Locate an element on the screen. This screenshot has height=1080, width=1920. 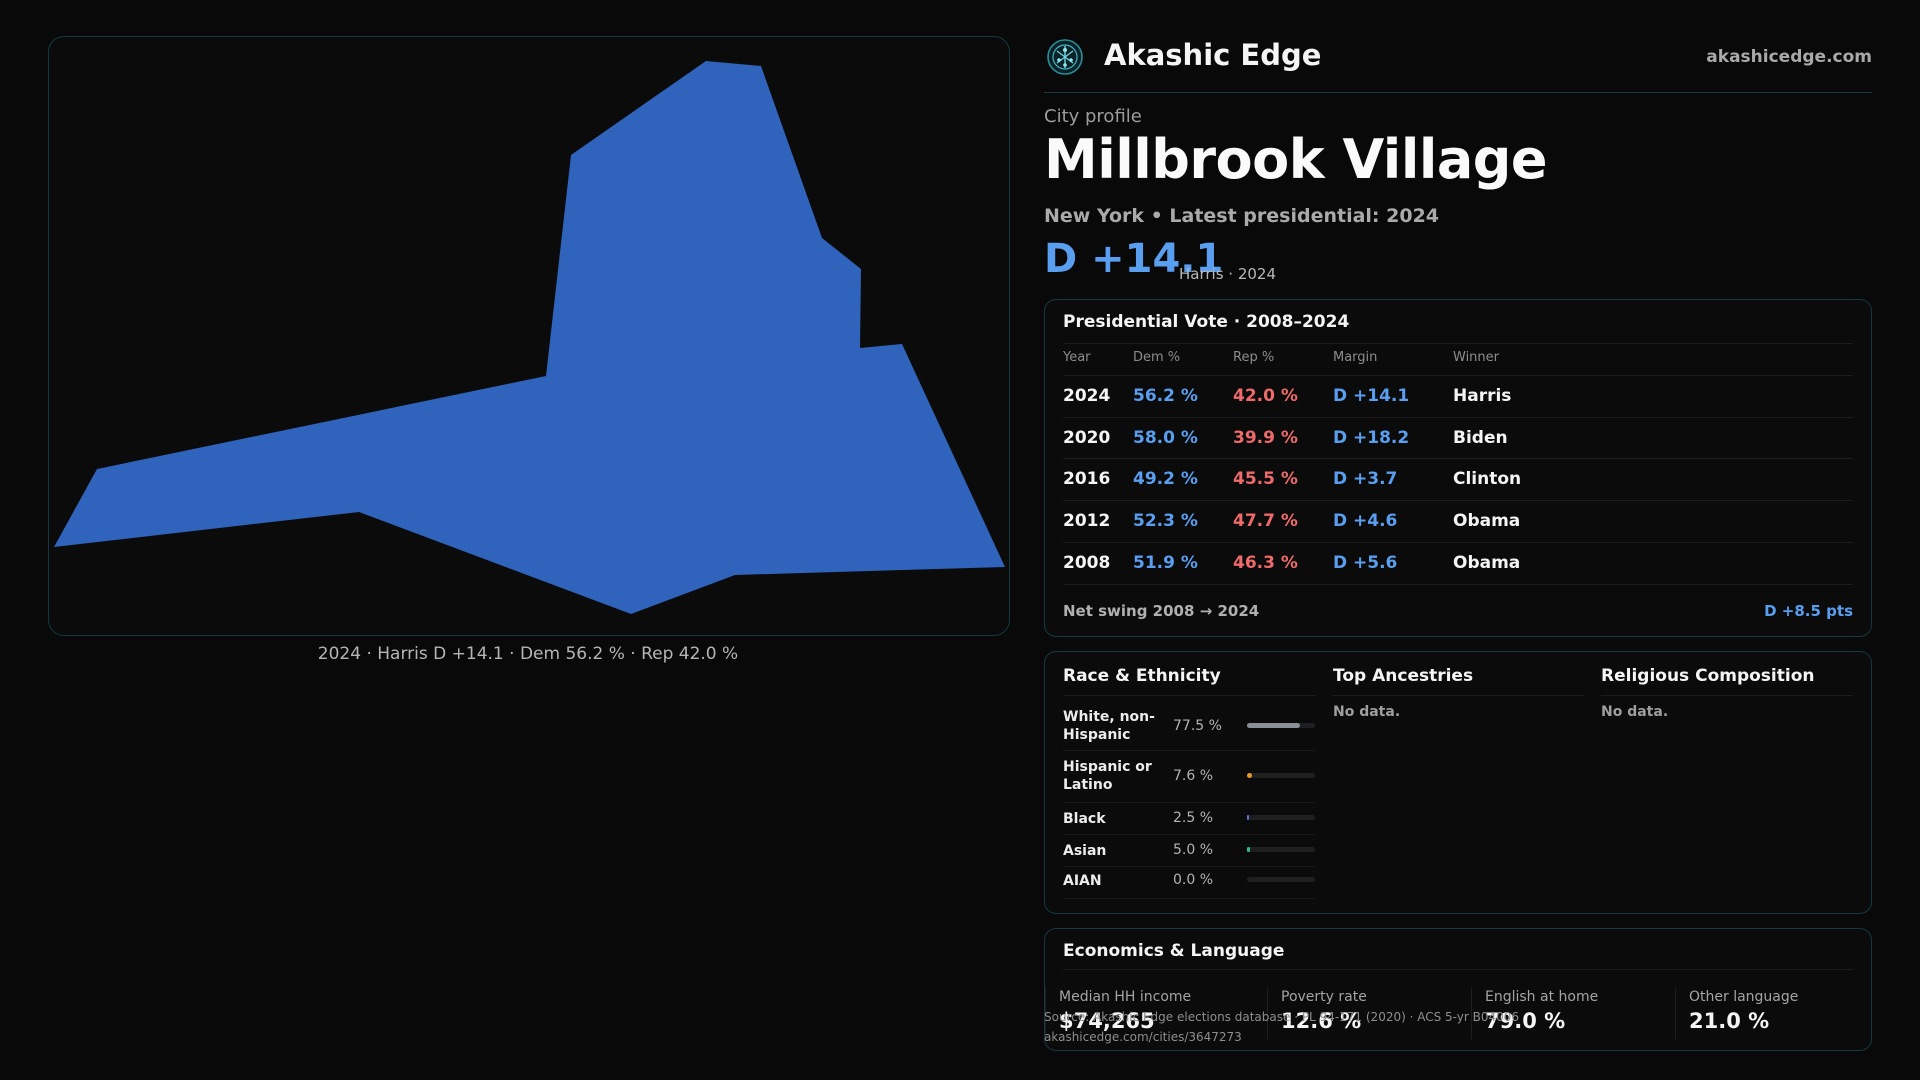
cell-year: 2008 is located at coordinates (1087, 563).